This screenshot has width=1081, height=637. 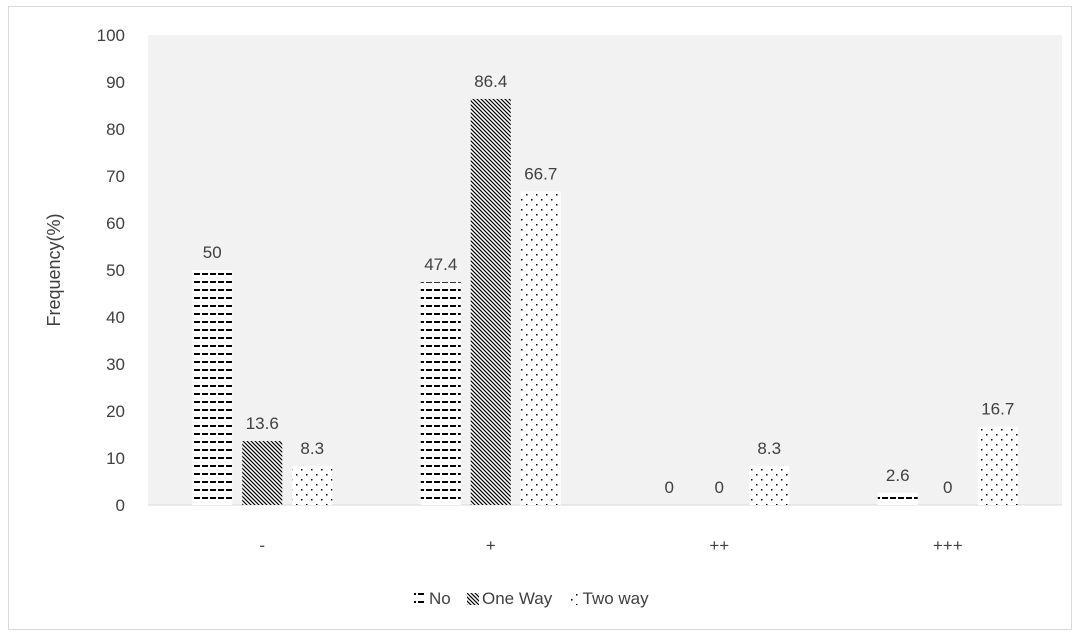 What do you see at coordinates (54, 269) in the screenshot?
I see `y-axis-title: Frequency(%)` at bounding box center [54, 269].